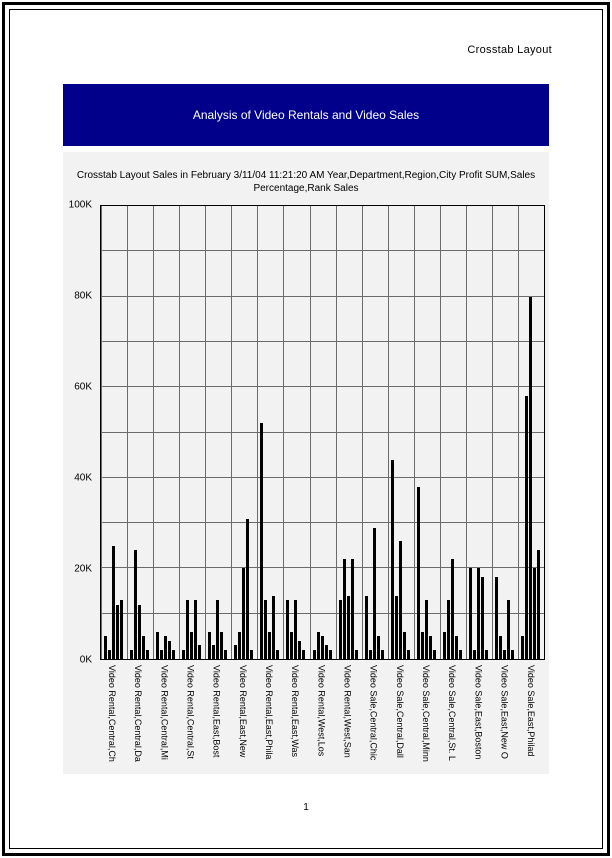 The height and width of the screenshot is (858, 612). I want to click on x-axis-label: Video Rental,Central,Da, so click(138, 713).